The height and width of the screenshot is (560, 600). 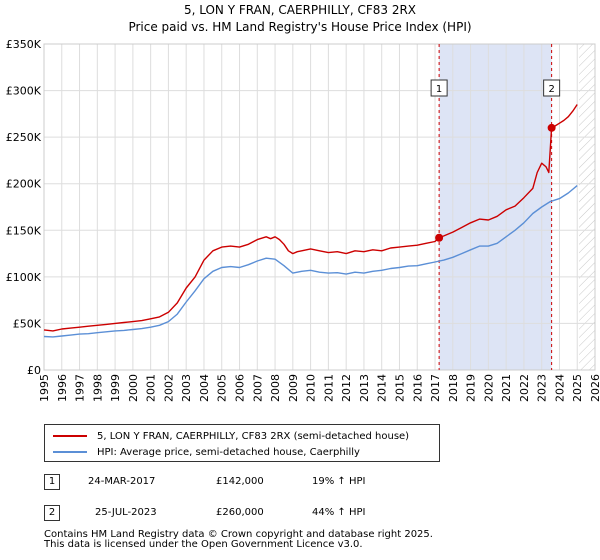 I want to click on x-tick-label: 2013, so click(x=364, y=388).